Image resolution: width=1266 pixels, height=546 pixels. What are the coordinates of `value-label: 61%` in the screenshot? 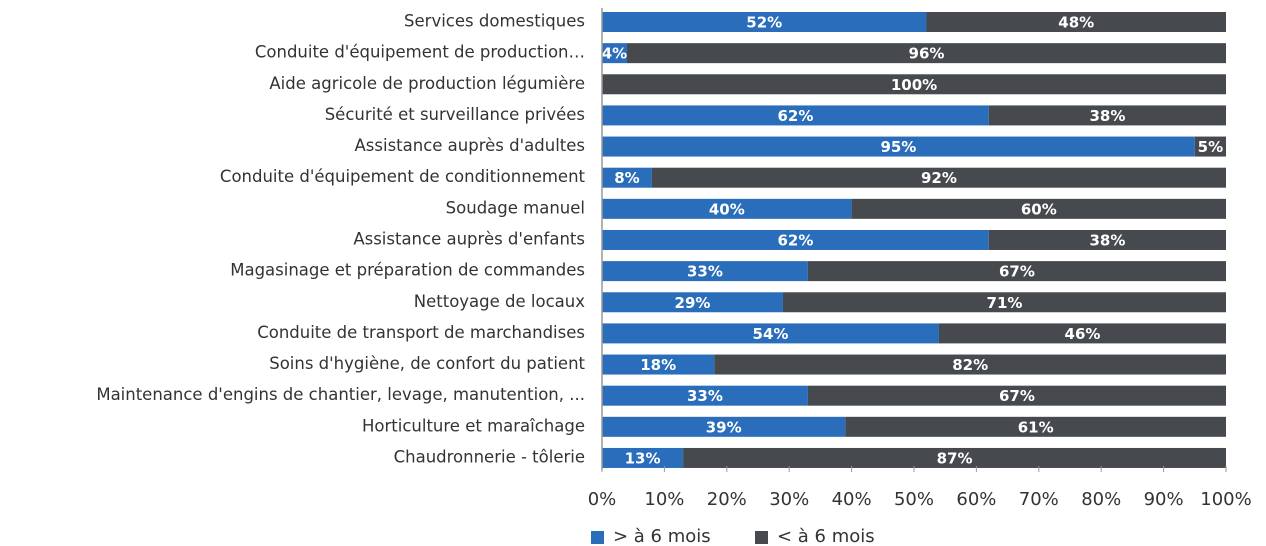 It's located at (1036, 427).